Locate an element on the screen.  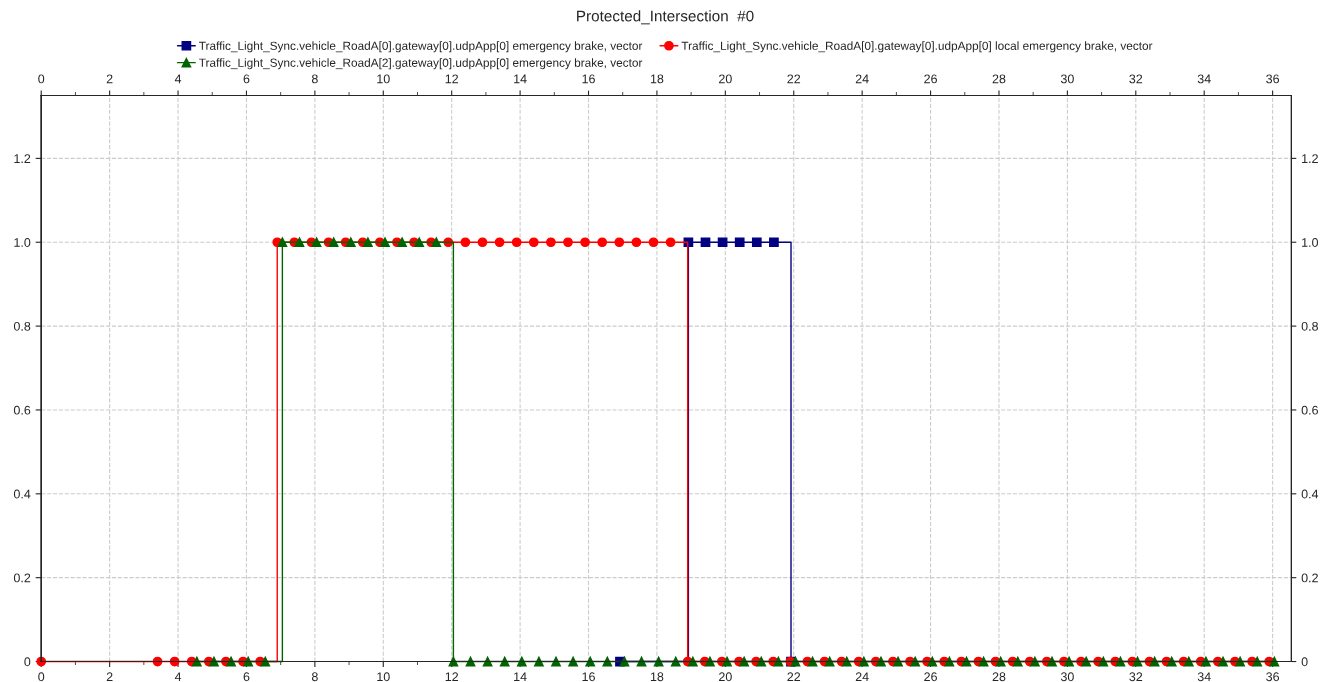
y-tick-label: 0 is located at coordinates (27, 662).